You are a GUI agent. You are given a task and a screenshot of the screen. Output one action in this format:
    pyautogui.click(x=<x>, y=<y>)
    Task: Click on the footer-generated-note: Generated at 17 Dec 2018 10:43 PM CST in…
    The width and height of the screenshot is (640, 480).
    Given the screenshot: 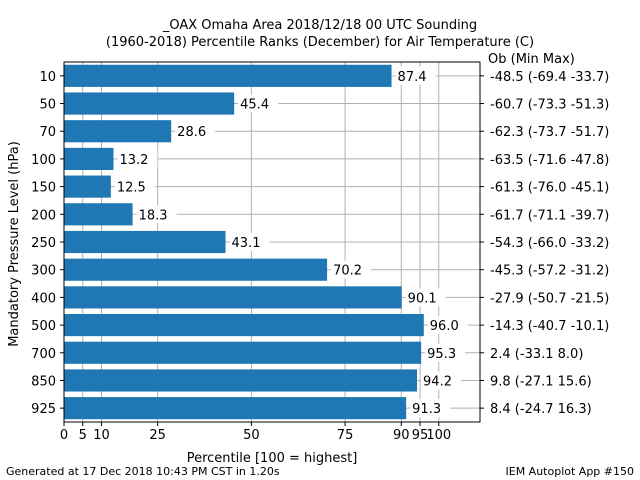 What is the action you would take?
    pyautogui.click(x=143, y=471)
    